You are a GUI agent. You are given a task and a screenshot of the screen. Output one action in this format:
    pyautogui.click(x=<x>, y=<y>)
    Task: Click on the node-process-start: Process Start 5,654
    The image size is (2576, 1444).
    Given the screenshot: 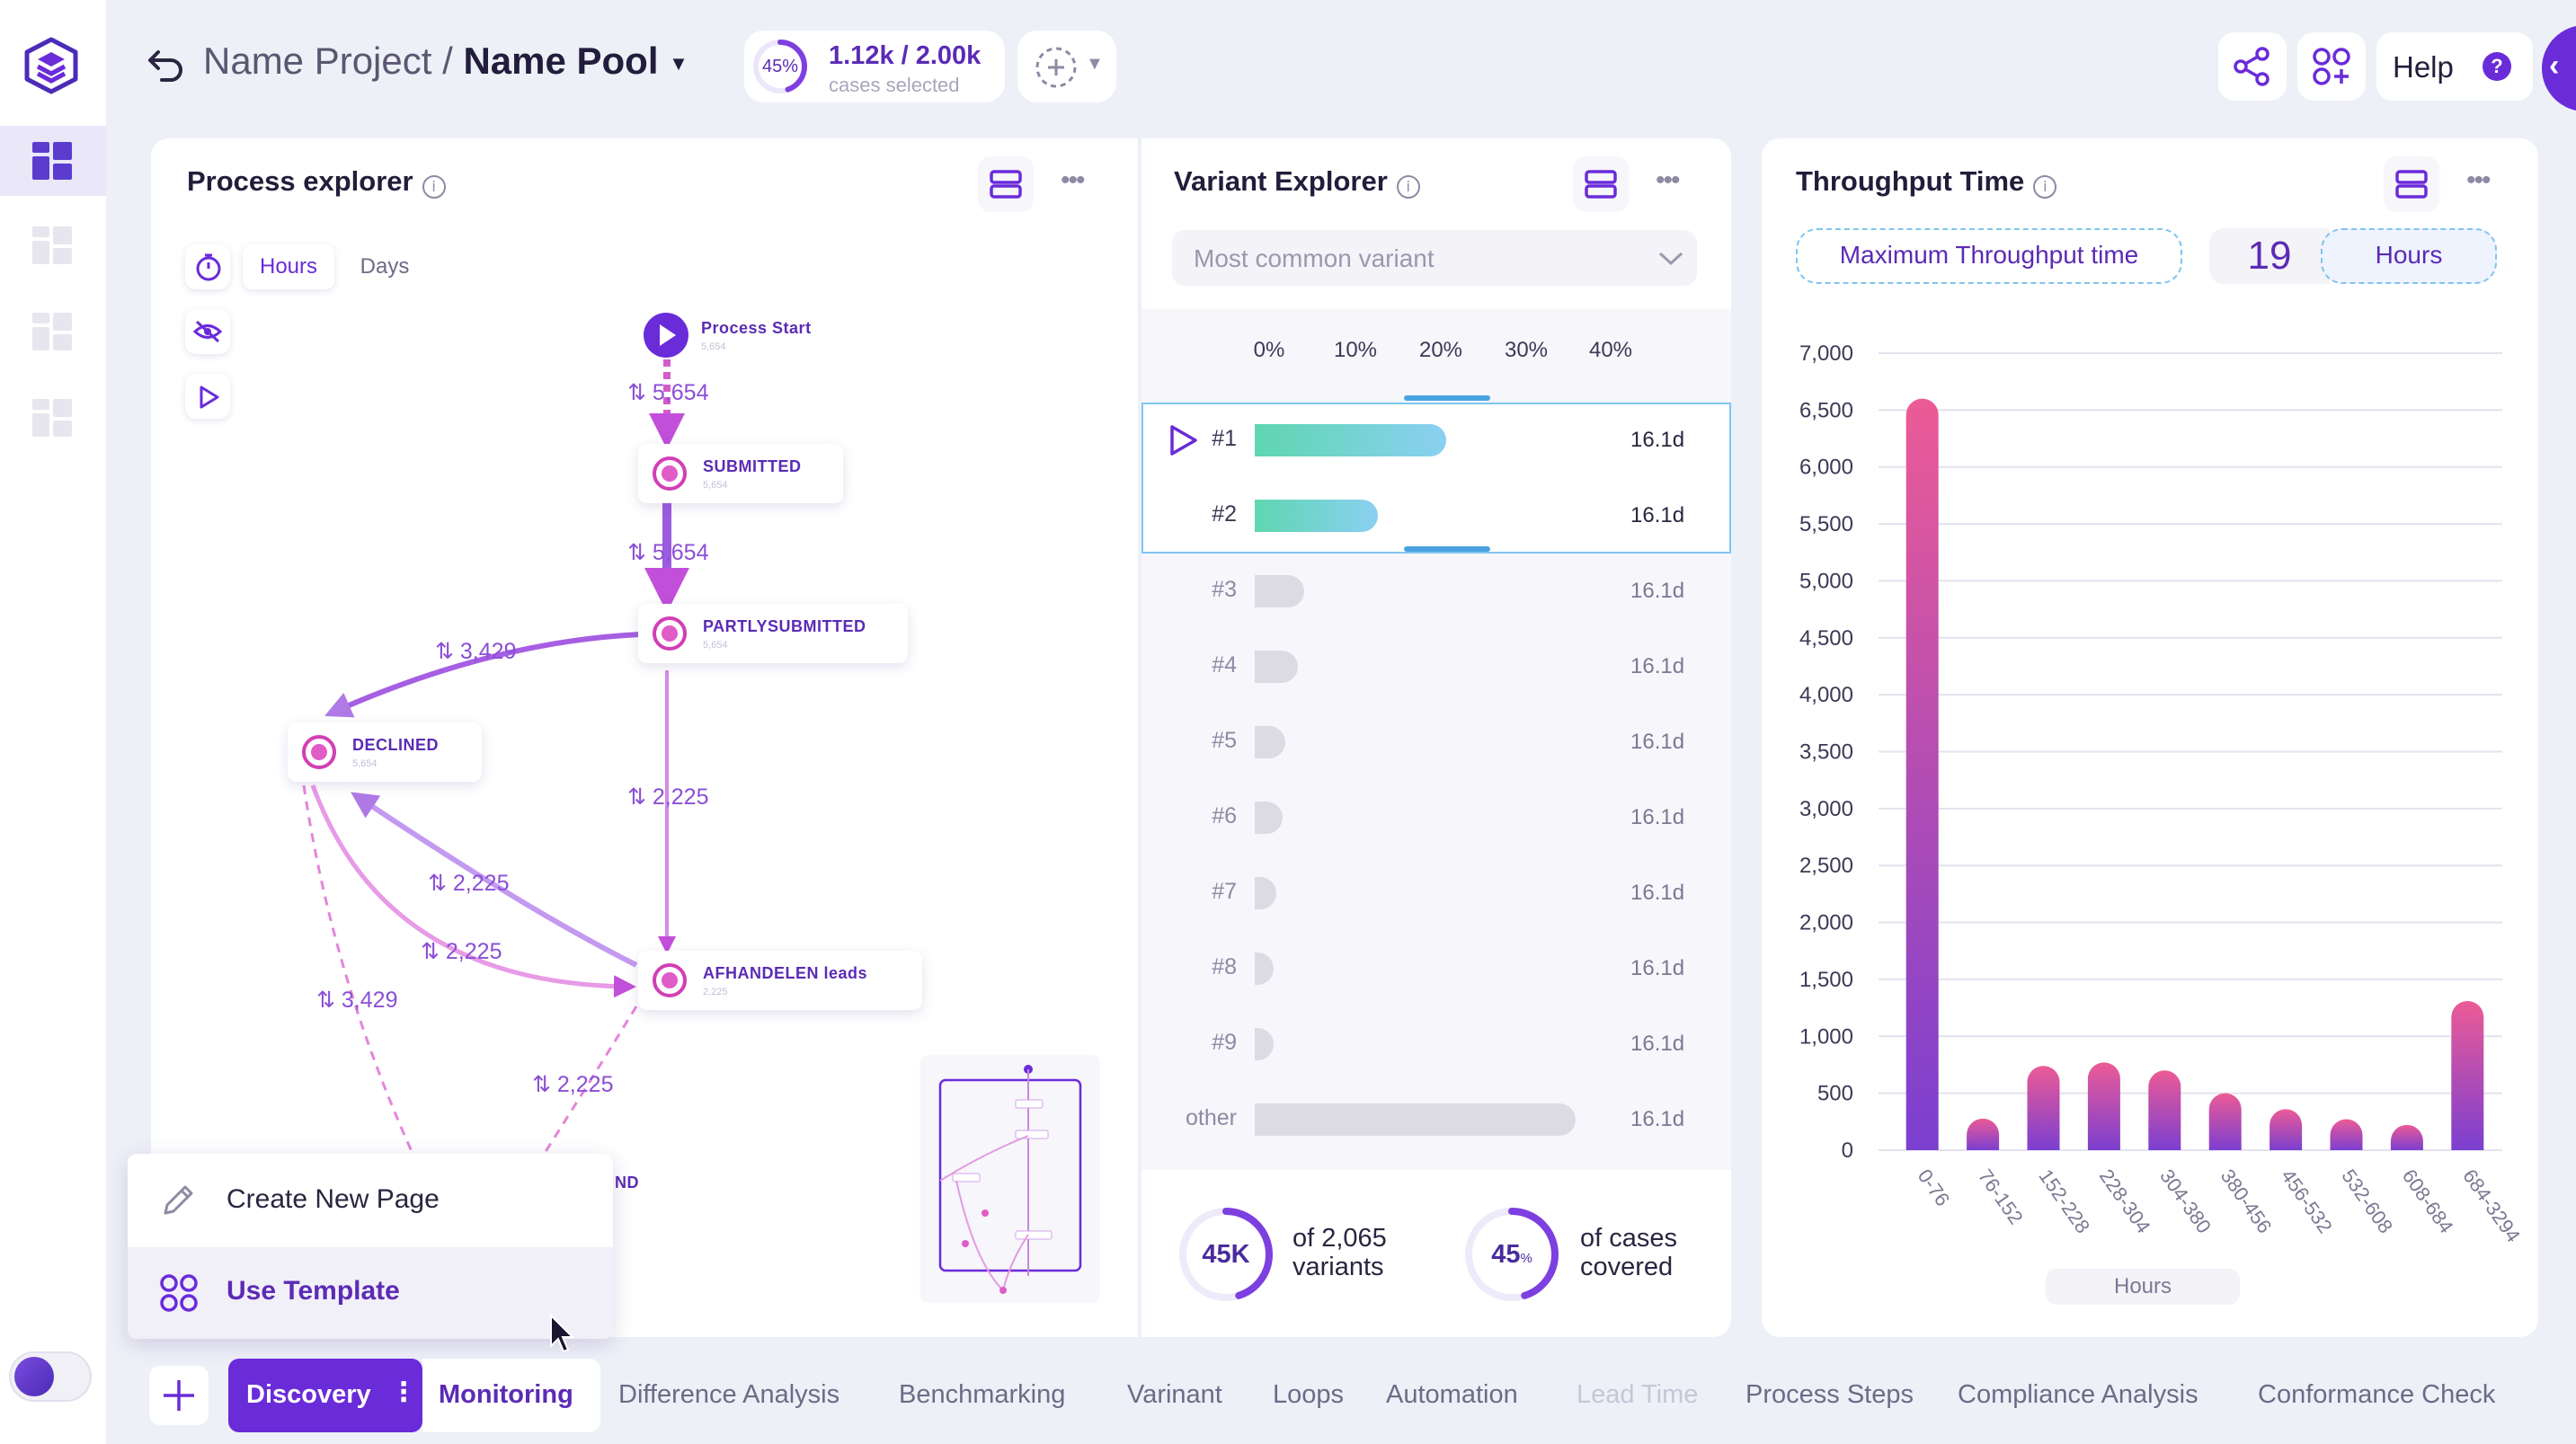 What is the action you would take?
    pyautogui.click(x=728, y=336)
    